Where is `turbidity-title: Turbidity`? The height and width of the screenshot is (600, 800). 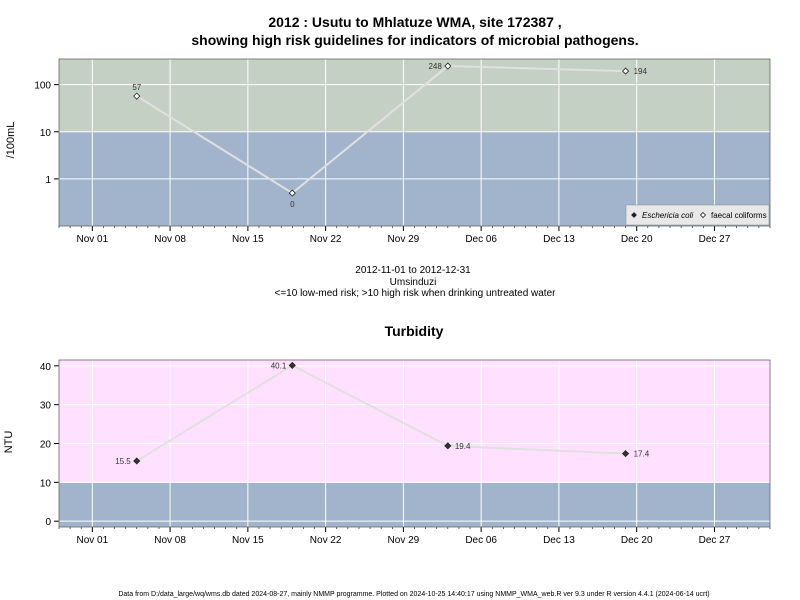
turbidity-title: Turbidity is located at coordinates (414, 331).